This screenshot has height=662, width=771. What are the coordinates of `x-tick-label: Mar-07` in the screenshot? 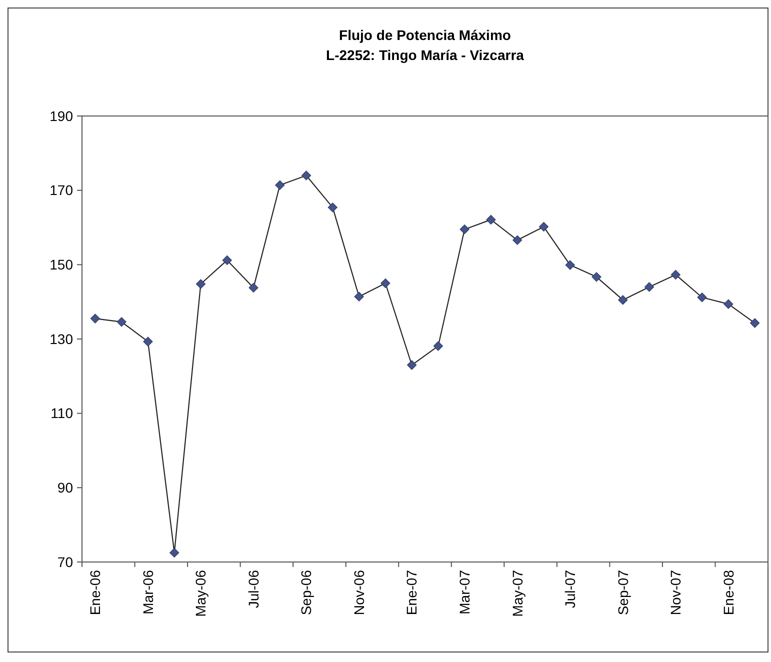 It's located at (464, 592).